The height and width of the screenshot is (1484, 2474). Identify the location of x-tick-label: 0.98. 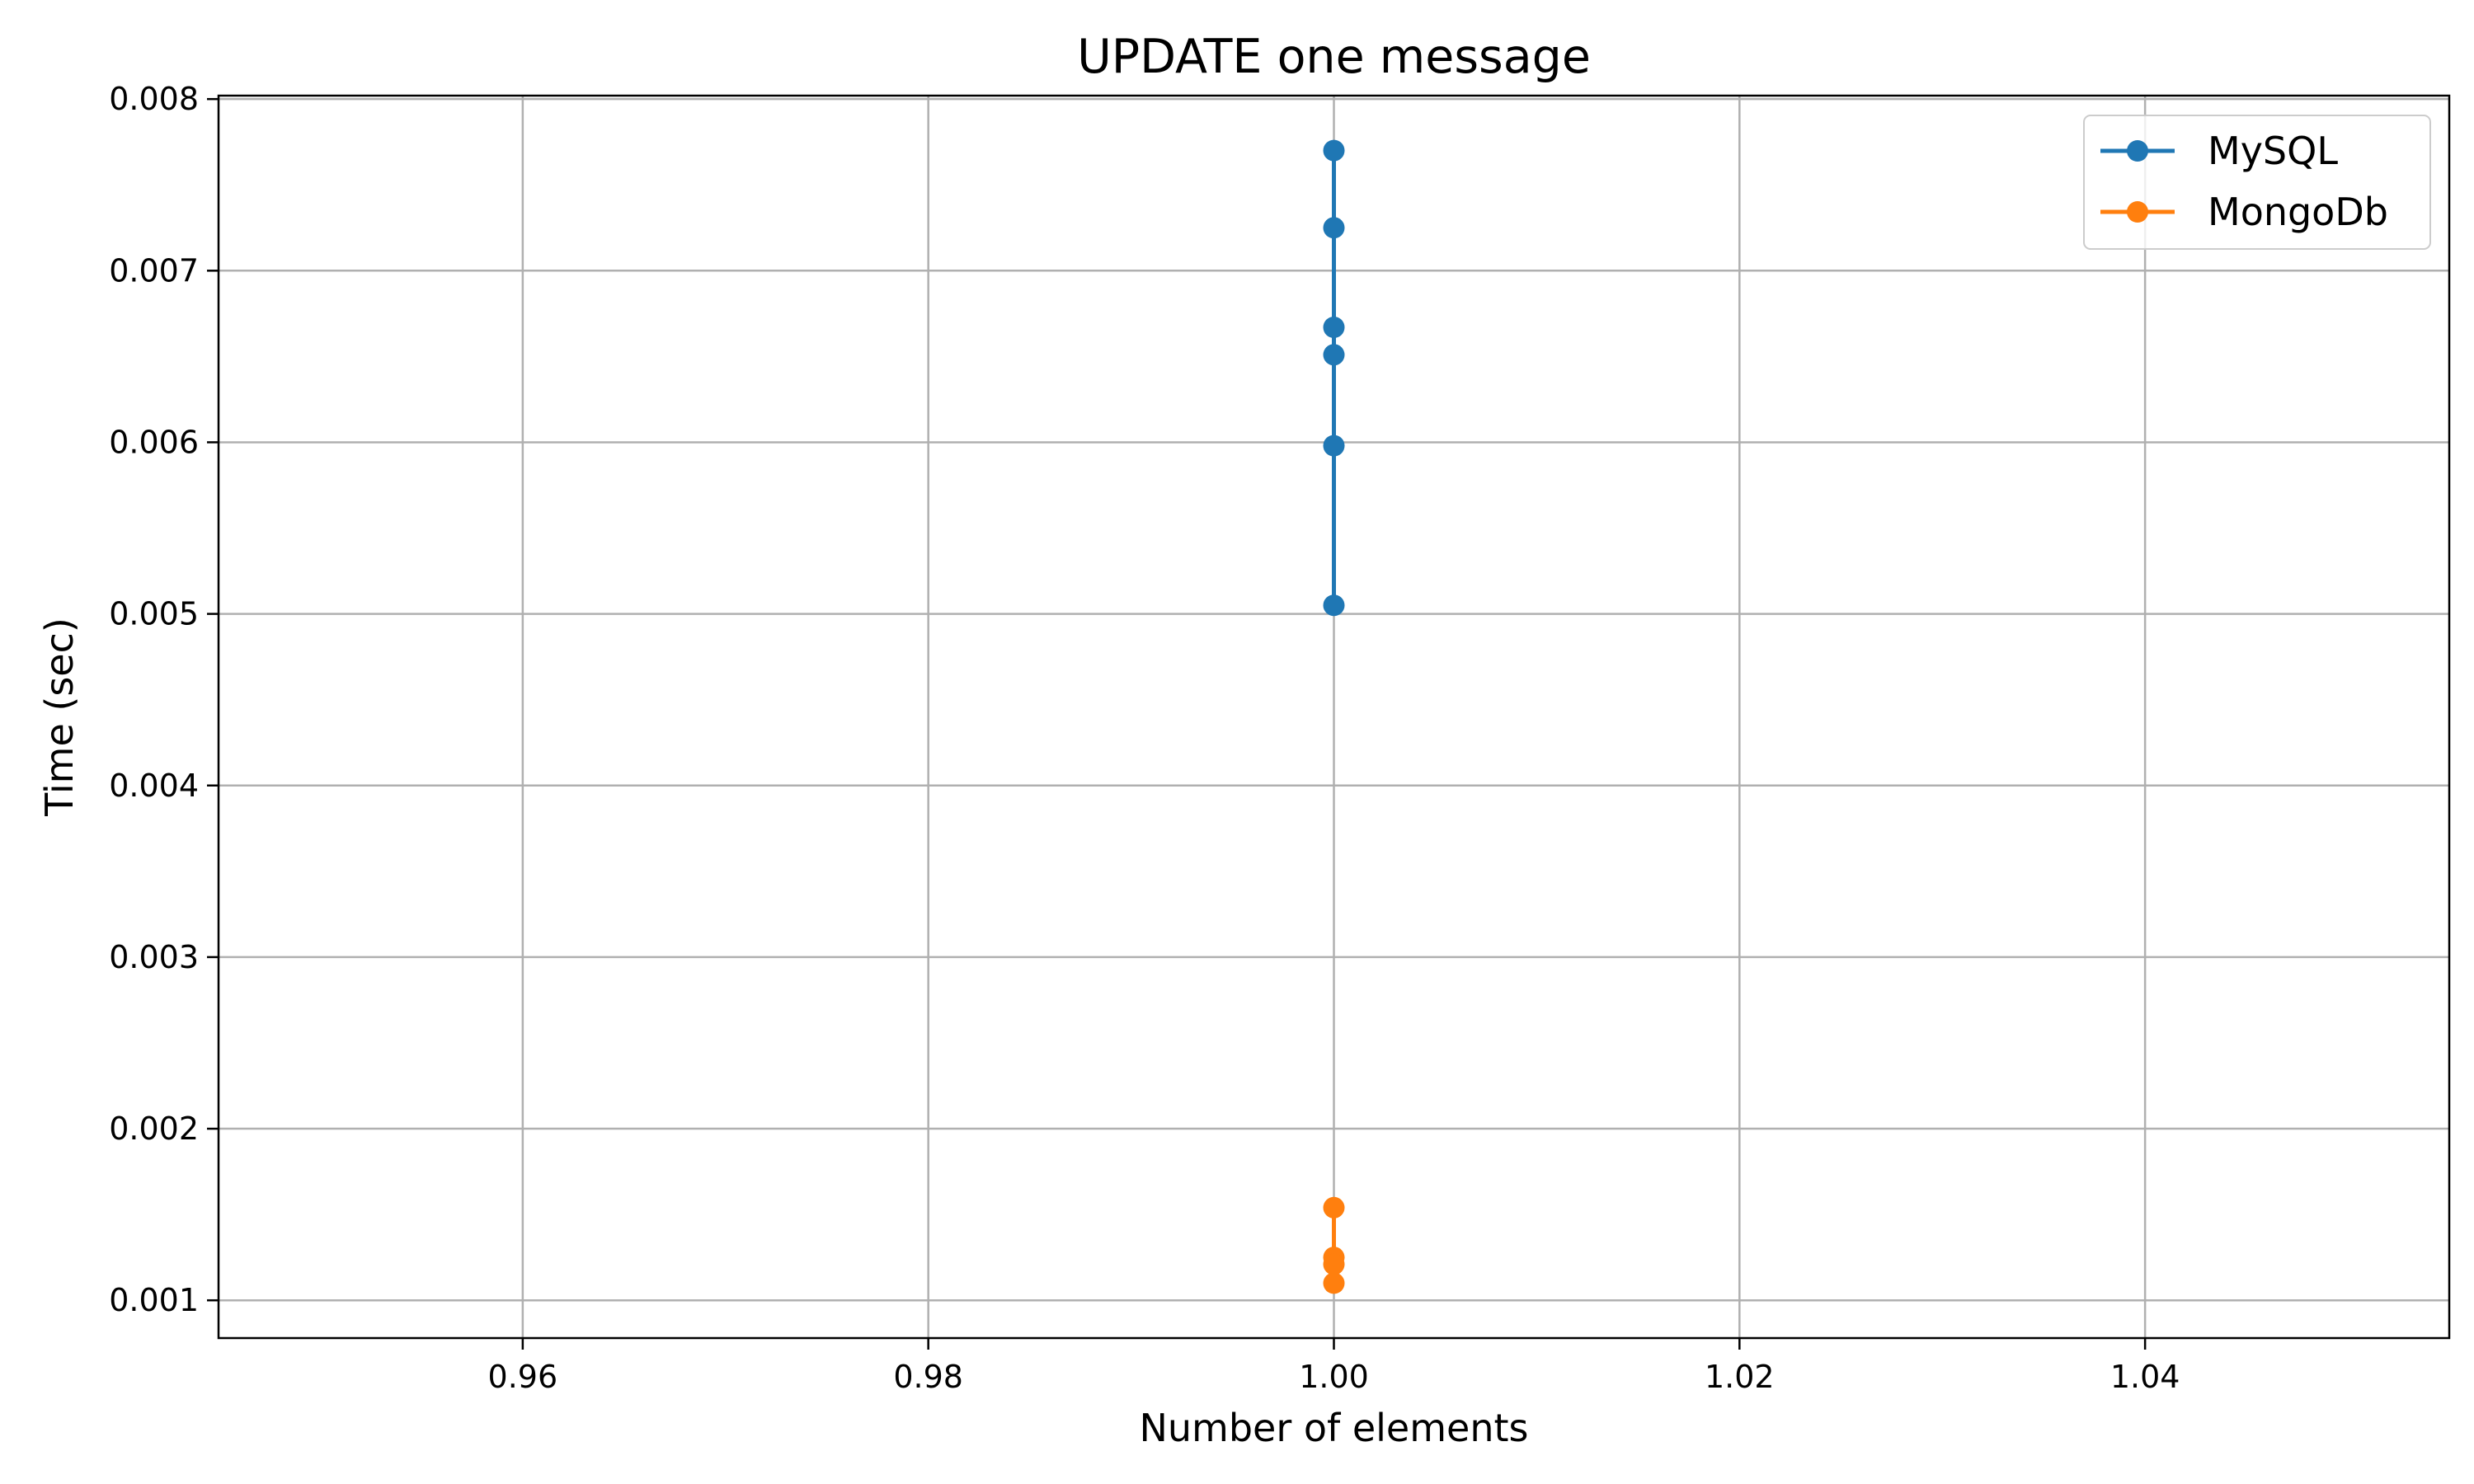
(928, 1377).